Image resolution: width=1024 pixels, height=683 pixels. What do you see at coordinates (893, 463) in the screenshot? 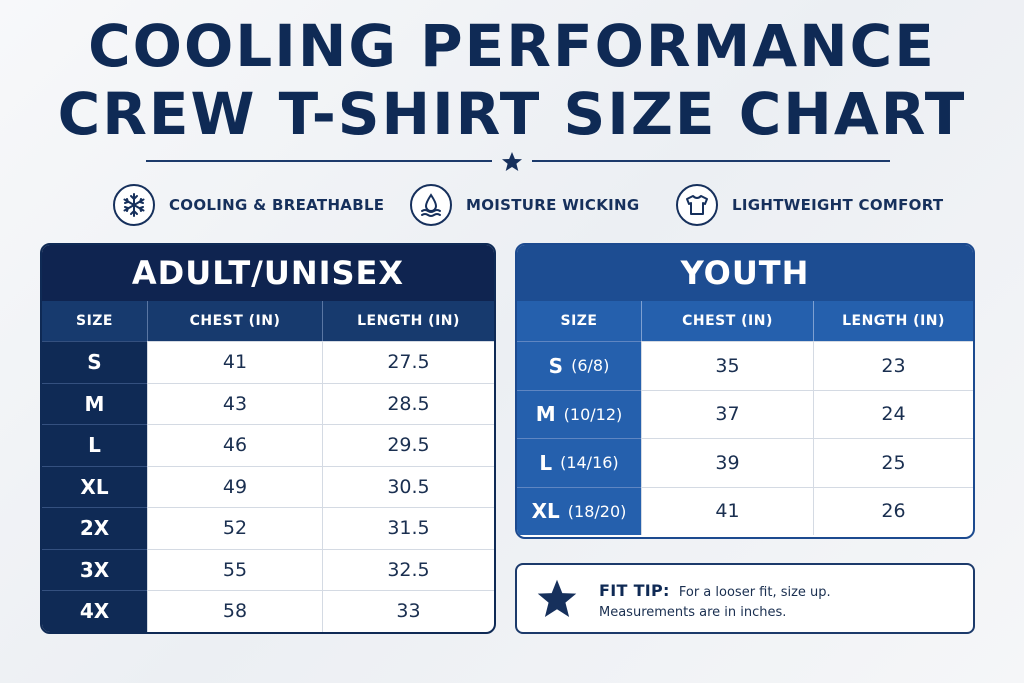
I see `length-value: 25` at bounding box center [893, 463].